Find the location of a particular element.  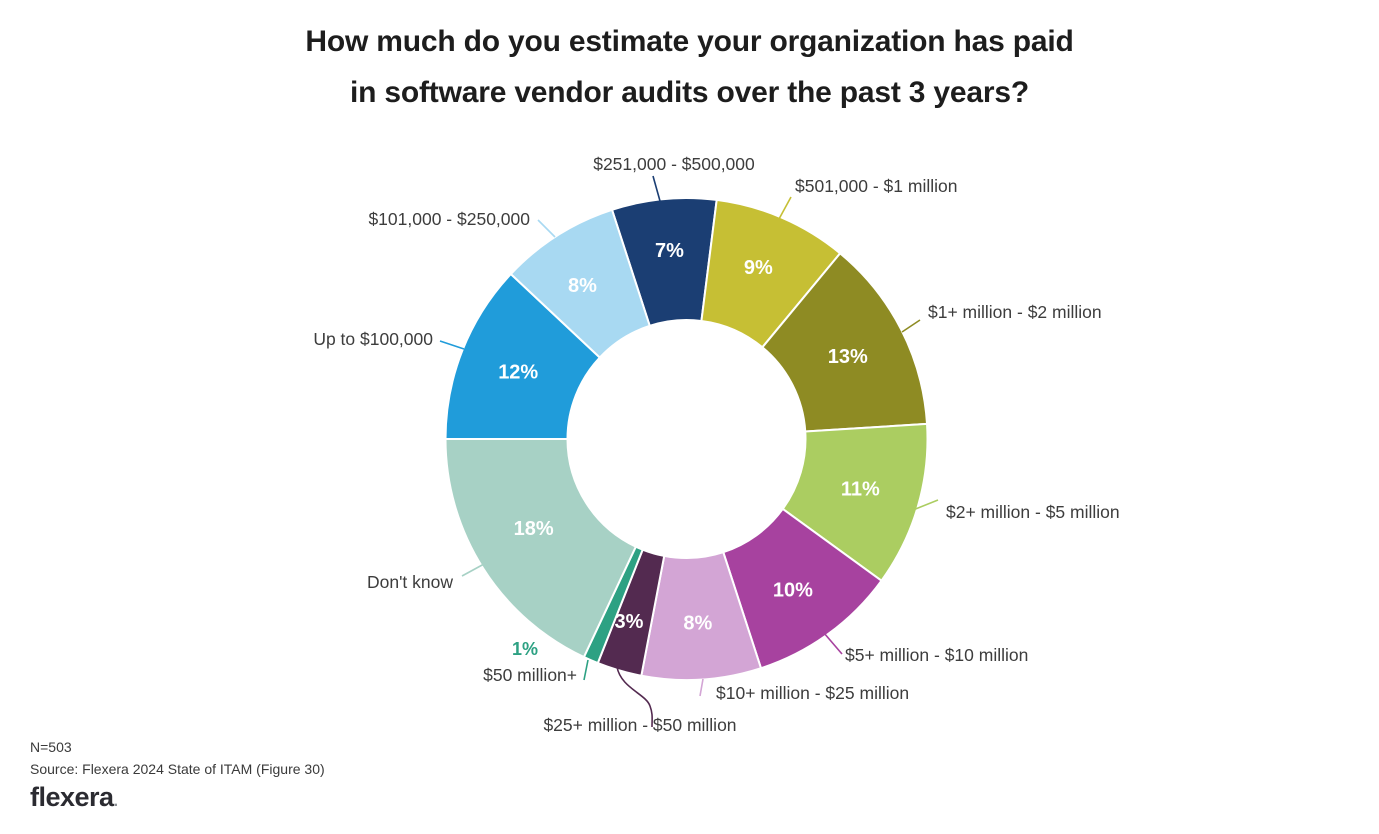

slice-pct-label-10: 8% is located at coordinates (582, 286).